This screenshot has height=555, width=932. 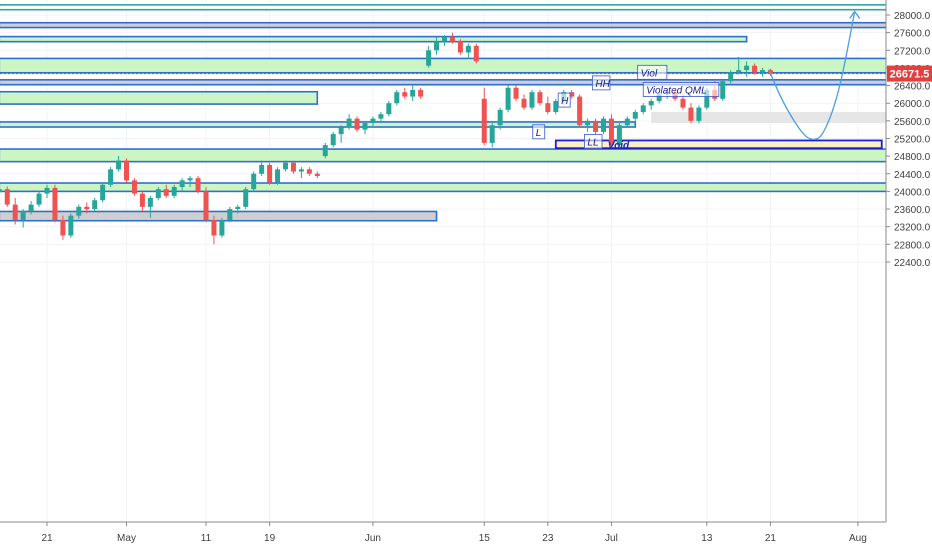 I want to click on last-price-label: 26671.5, so click(x=910, y=75).